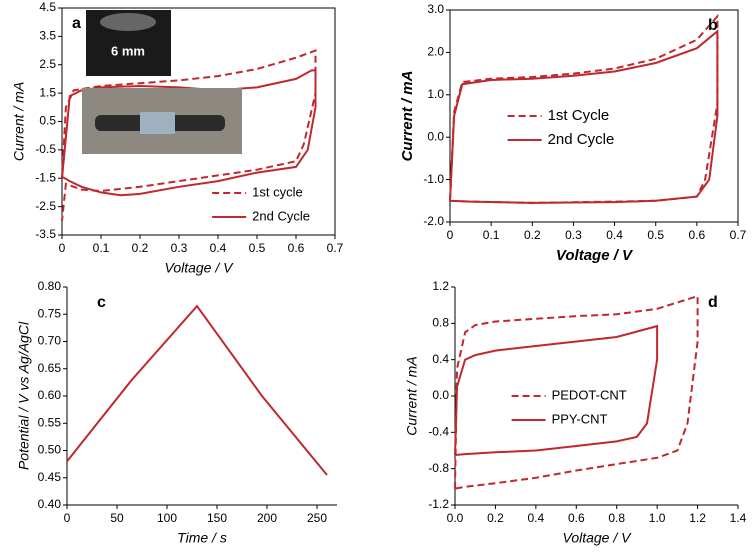 The width and height of the screenshot is (755, 554). Describe the element at coordinates (713, 302) in the screenshot. I see `panel-label: d` at that location.